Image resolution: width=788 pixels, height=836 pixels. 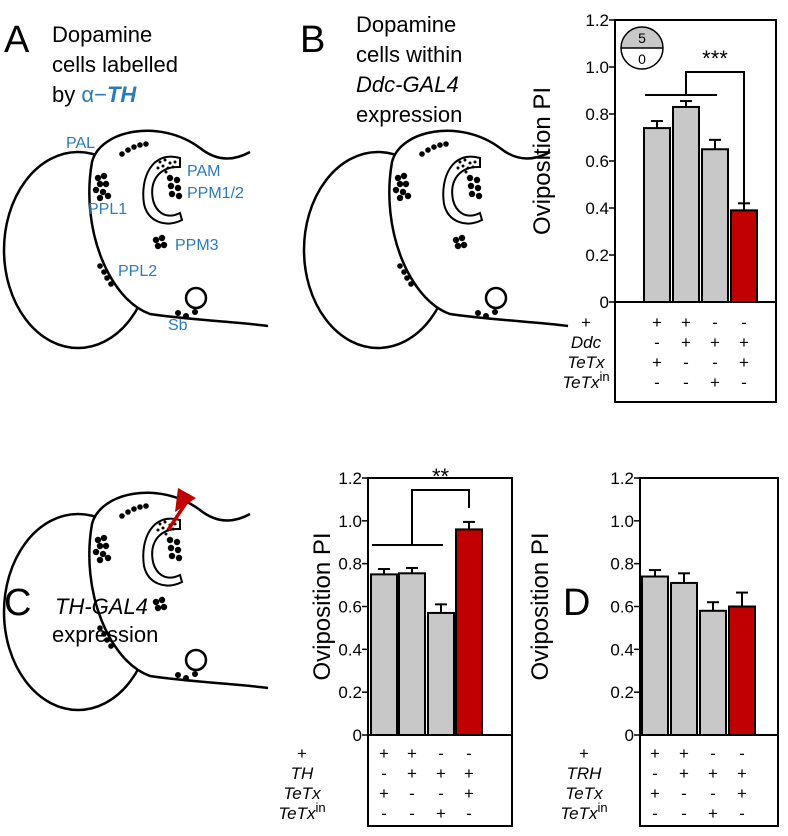 I want to click on panel-title: Dopamine, so click(x=102, y=34).